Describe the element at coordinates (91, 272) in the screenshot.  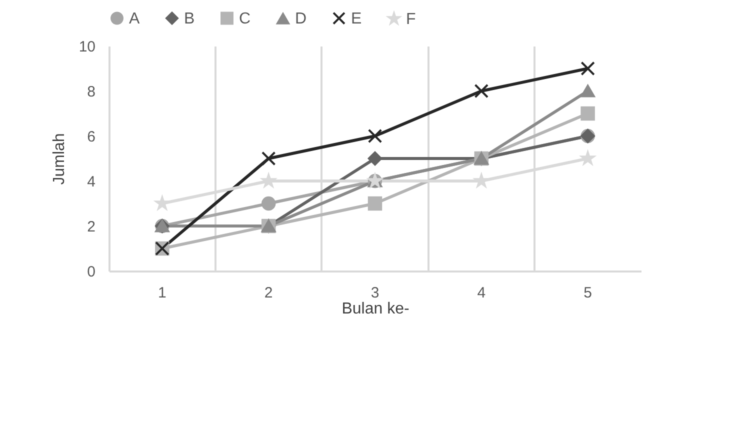
I see `y-tick-label: 0` at that location.